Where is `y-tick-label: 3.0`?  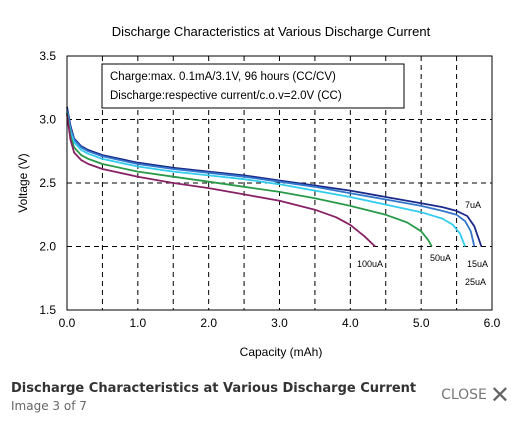
y-tick-label: 3.0 is located at coordinates (47, 120).